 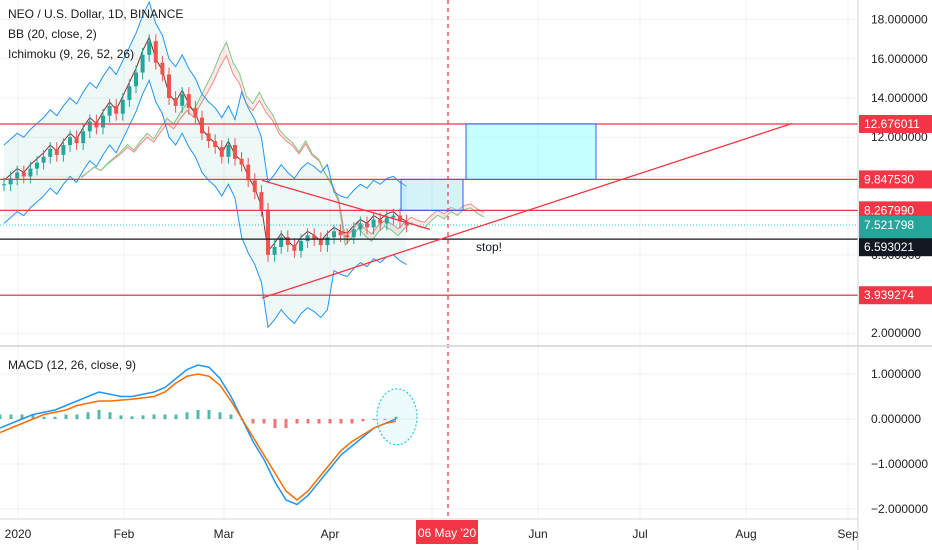 What do you see at coordinates (848, 534) in the screenshot?
I see `x-tick-label: Sep` at bounding box center [848, 534].